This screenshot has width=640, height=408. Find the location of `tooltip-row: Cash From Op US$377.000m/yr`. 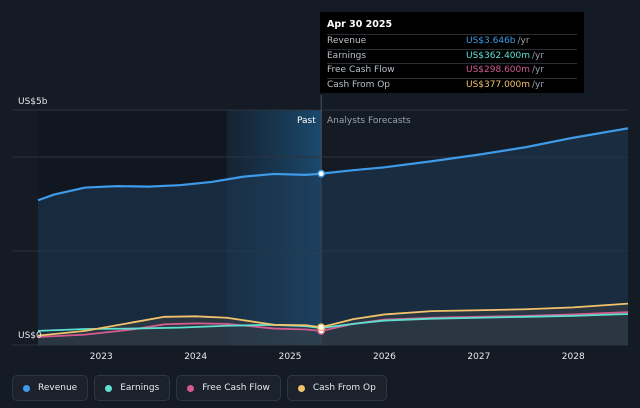

tooltip-row: Cash From Op US$377.000m/yr is located at coordinates (452, 85).